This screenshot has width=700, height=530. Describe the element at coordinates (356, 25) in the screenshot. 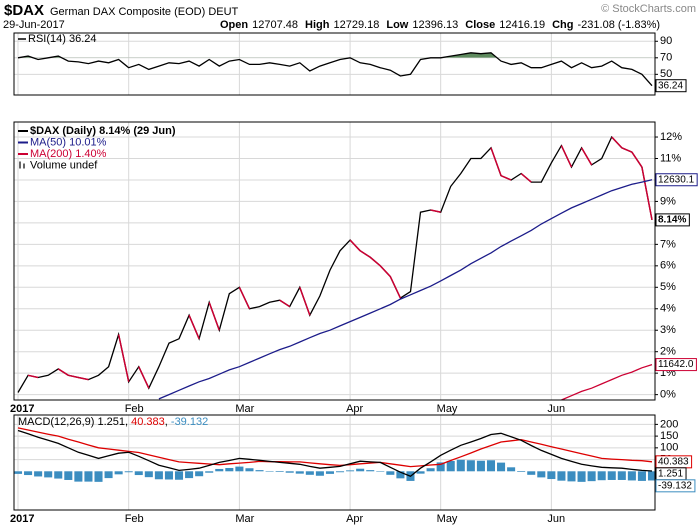

I see `quote-value: 12729.18` at that location.